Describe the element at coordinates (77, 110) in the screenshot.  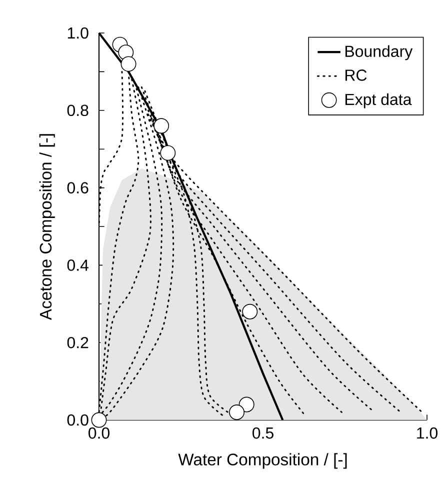
I see `y-tick-label: 0.8` at that location.